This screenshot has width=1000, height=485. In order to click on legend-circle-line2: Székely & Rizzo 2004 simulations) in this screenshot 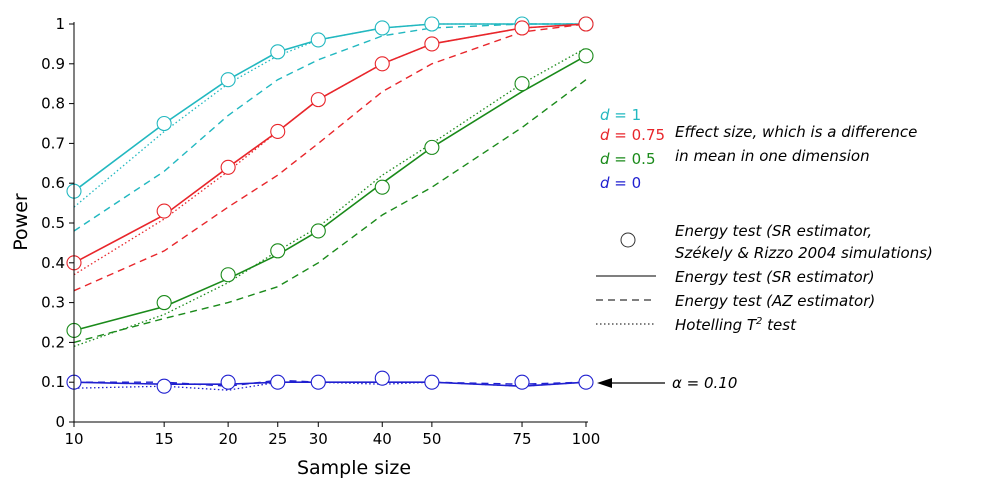, I will do `click(804, 253)`.